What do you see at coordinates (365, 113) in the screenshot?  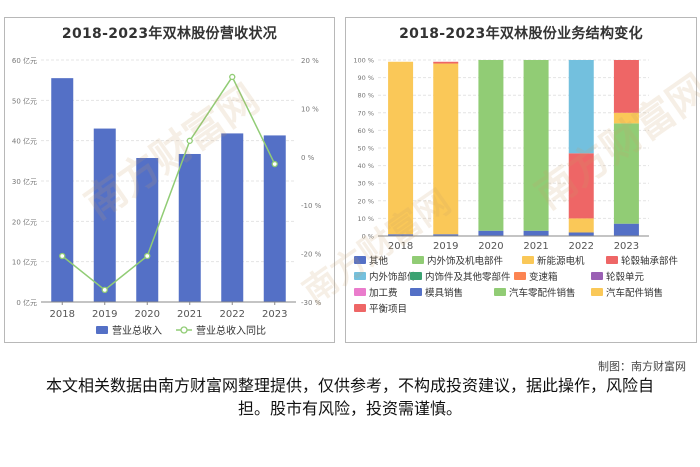 I see `y-tick-label: 70 %` at bounding box center [365, 113].